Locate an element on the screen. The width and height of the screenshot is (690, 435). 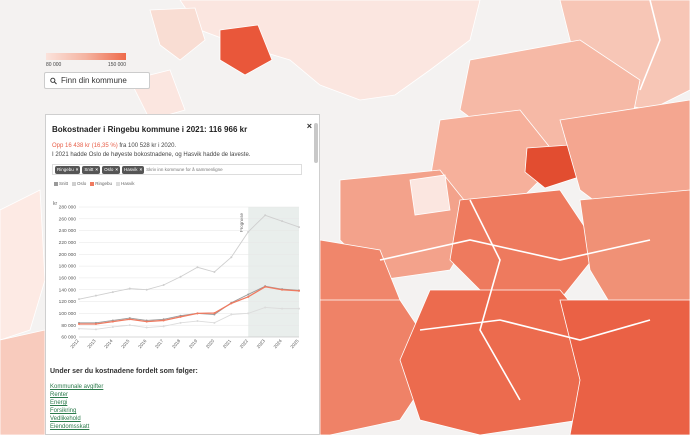
series-line-hasvik is located at coordinates (188, 318).